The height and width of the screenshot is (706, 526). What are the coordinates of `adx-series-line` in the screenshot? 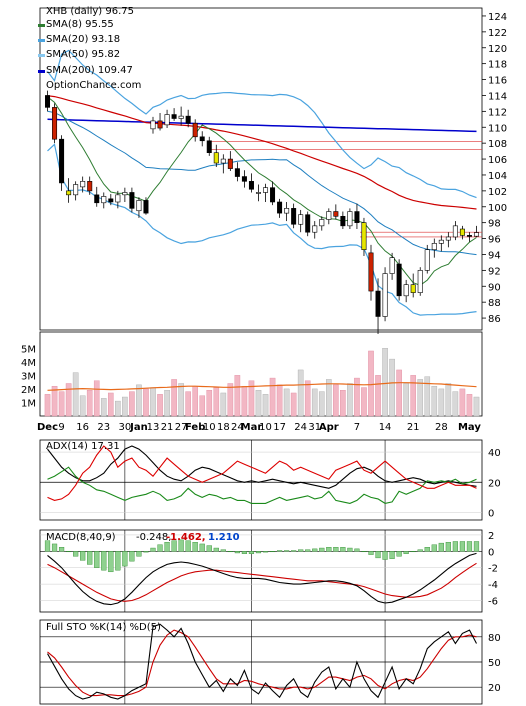 It's located at (262, 467).